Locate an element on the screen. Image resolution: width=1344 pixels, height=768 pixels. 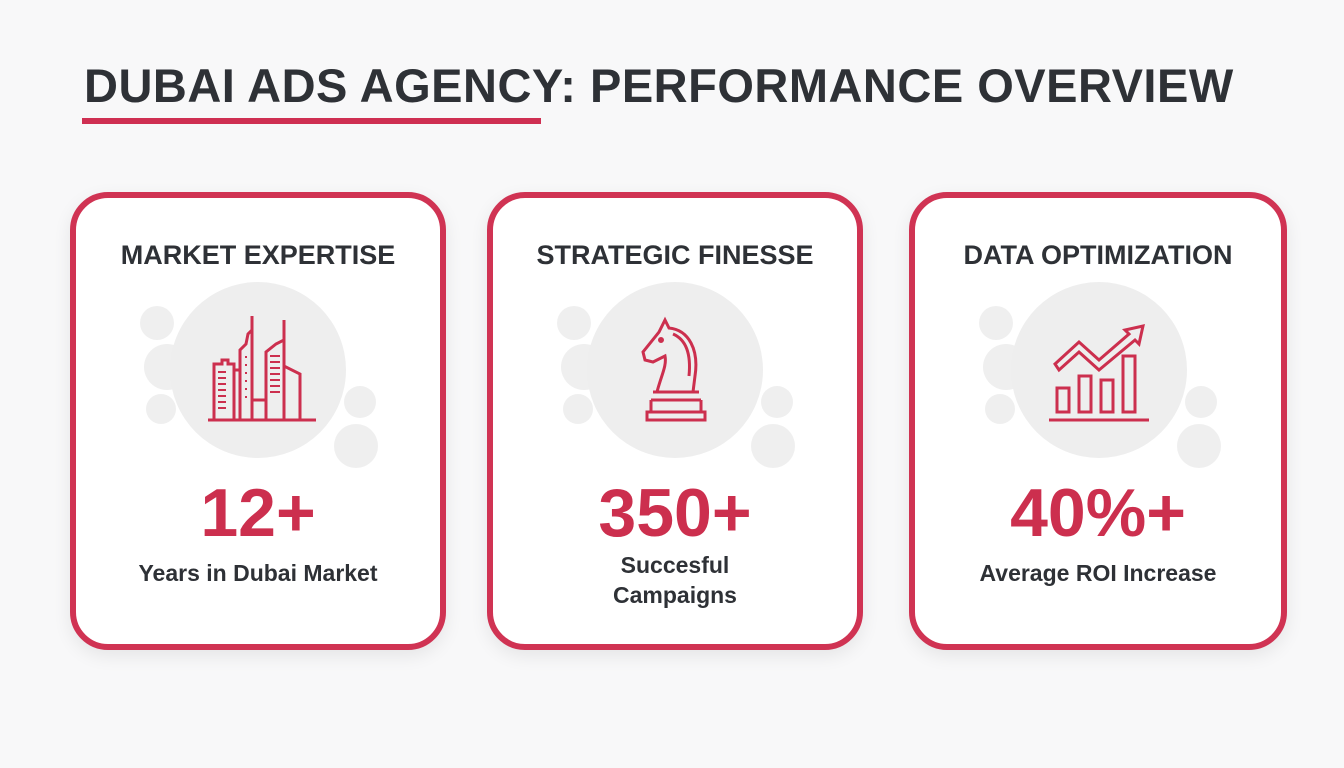
page-title: DUBAI ADS AGENCY: PERFORMANCE OVERVIEW is located at coordinates (659, 85).